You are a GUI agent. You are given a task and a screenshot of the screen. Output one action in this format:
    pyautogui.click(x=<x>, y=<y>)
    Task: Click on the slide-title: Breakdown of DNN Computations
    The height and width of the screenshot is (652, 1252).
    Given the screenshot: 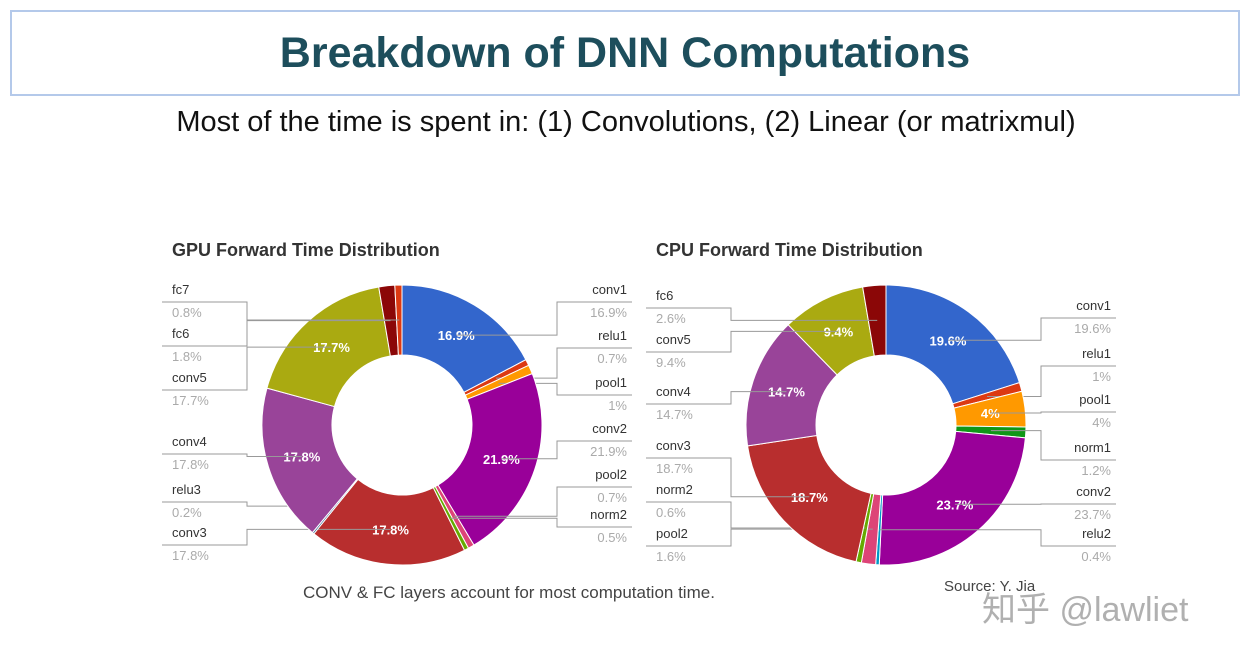 What is the action you would take?
    pyautogui.click(x=625, y=52)
    